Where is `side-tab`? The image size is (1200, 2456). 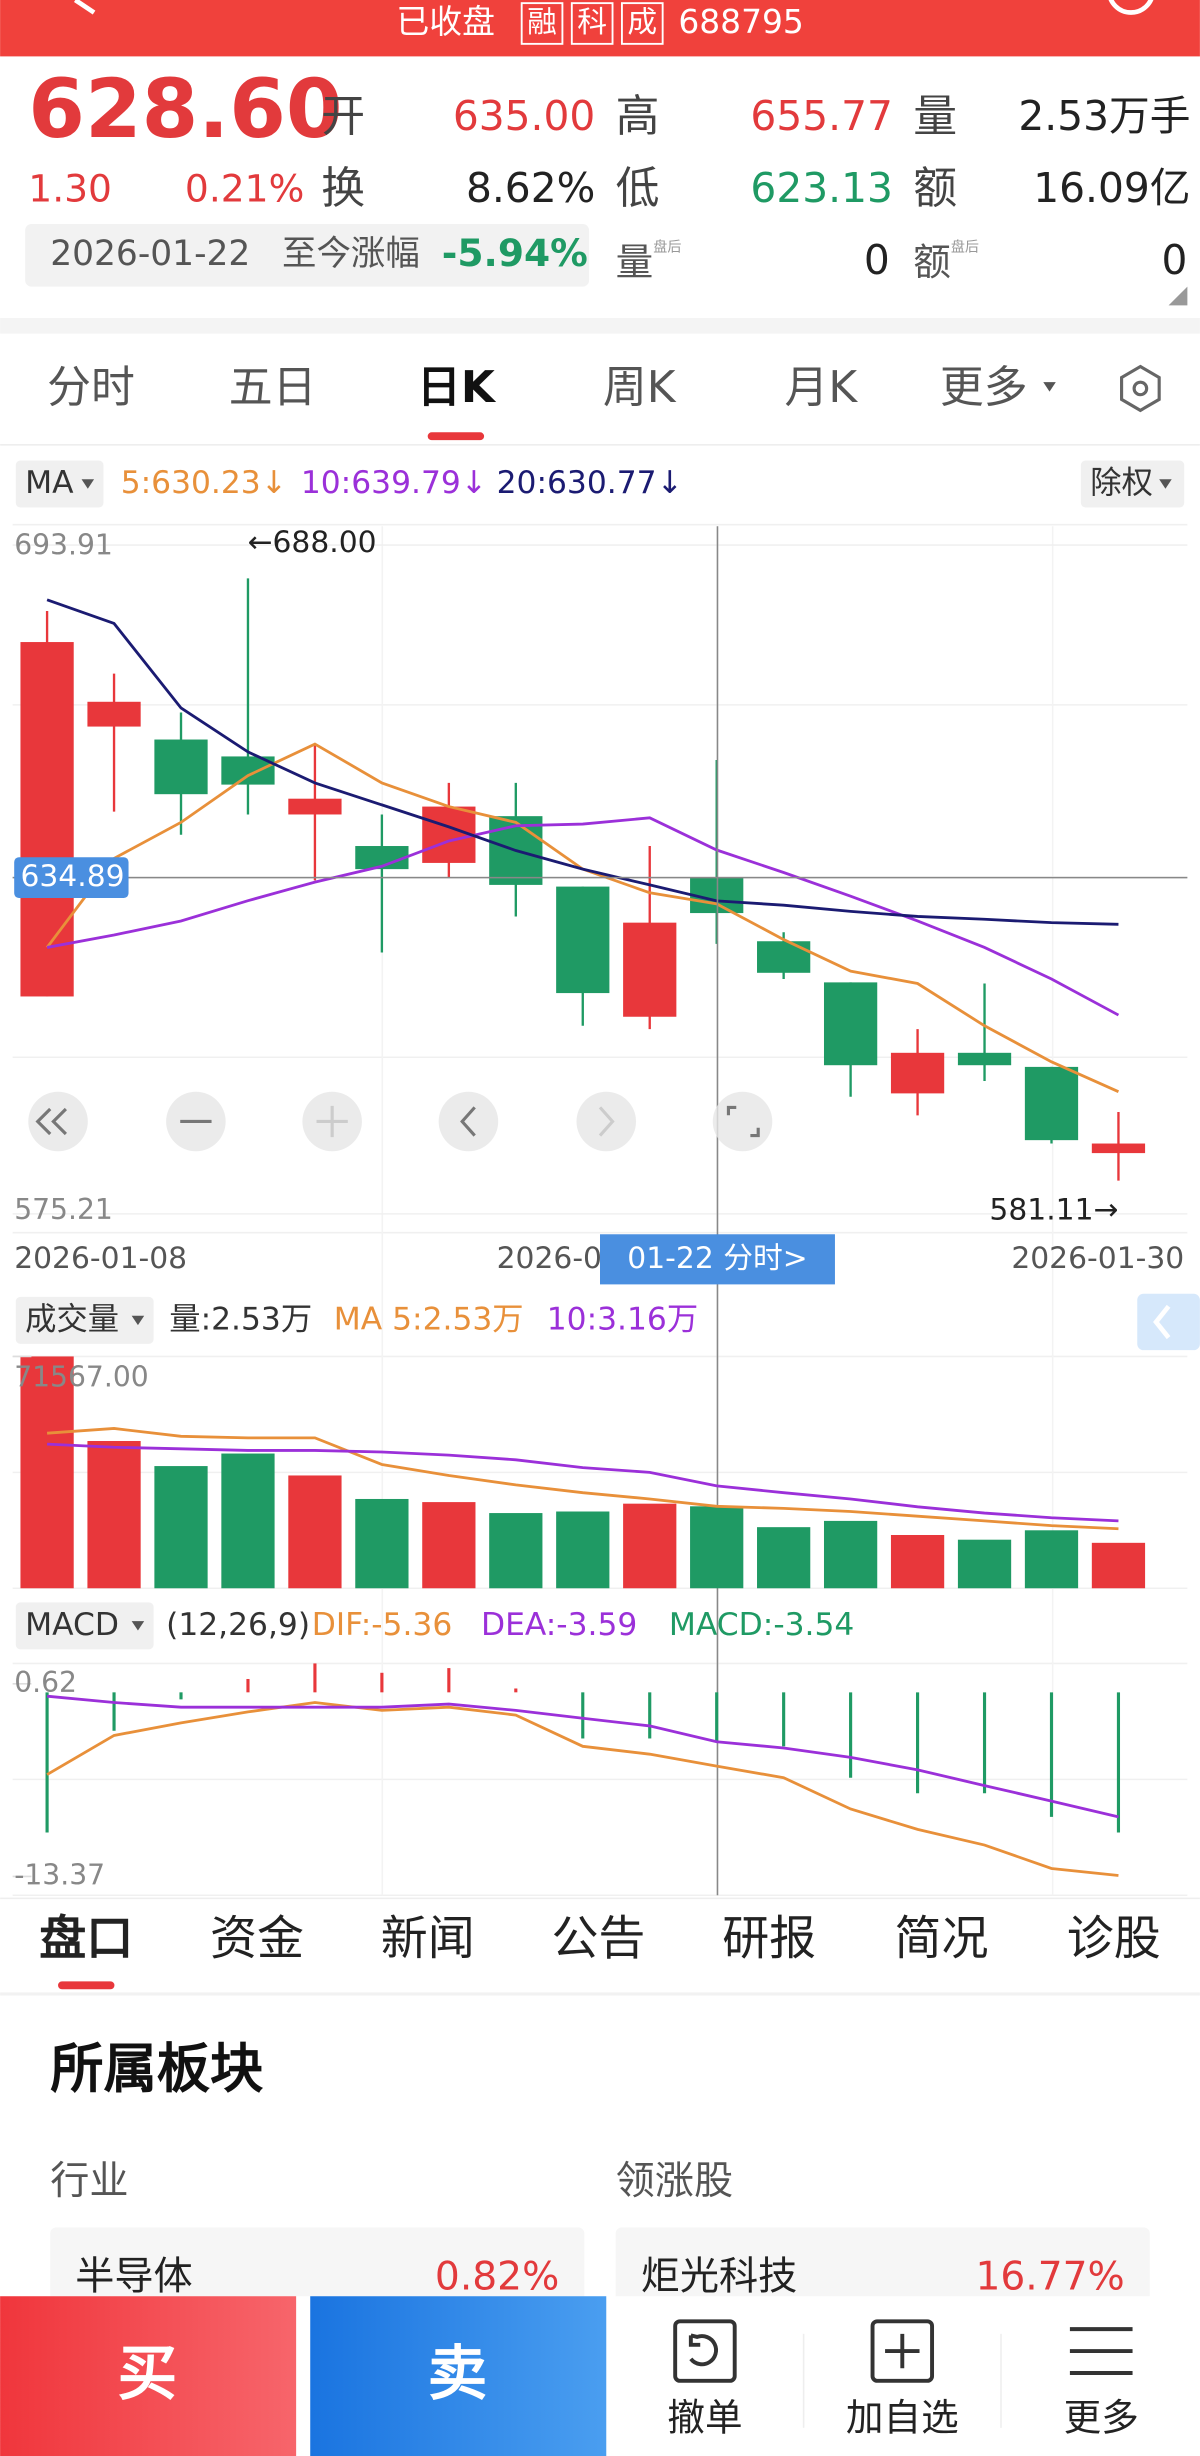
side-tab is located at coordinates (1168, 1322).